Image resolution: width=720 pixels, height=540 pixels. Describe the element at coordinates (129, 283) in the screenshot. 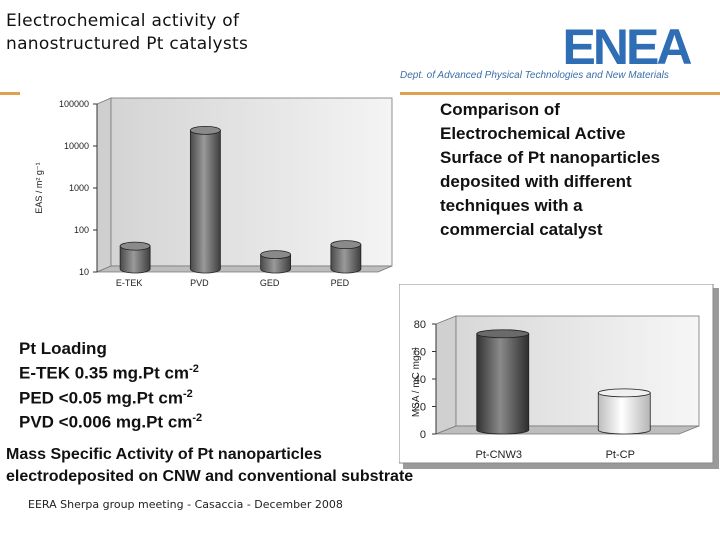

I see `x-tick-label: E-TEK` at that location.